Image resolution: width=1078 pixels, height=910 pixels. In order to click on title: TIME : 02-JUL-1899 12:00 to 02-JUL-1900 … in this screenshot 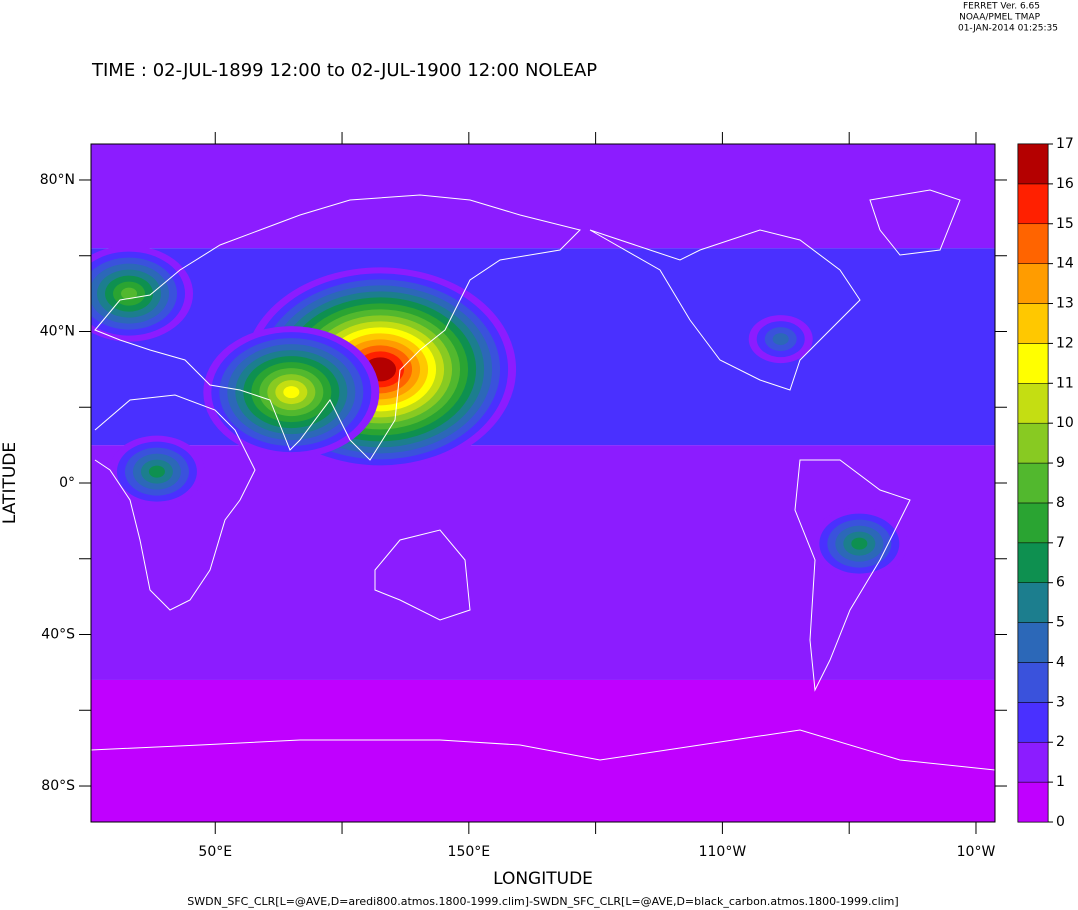, I will do `click(344, 70)`.